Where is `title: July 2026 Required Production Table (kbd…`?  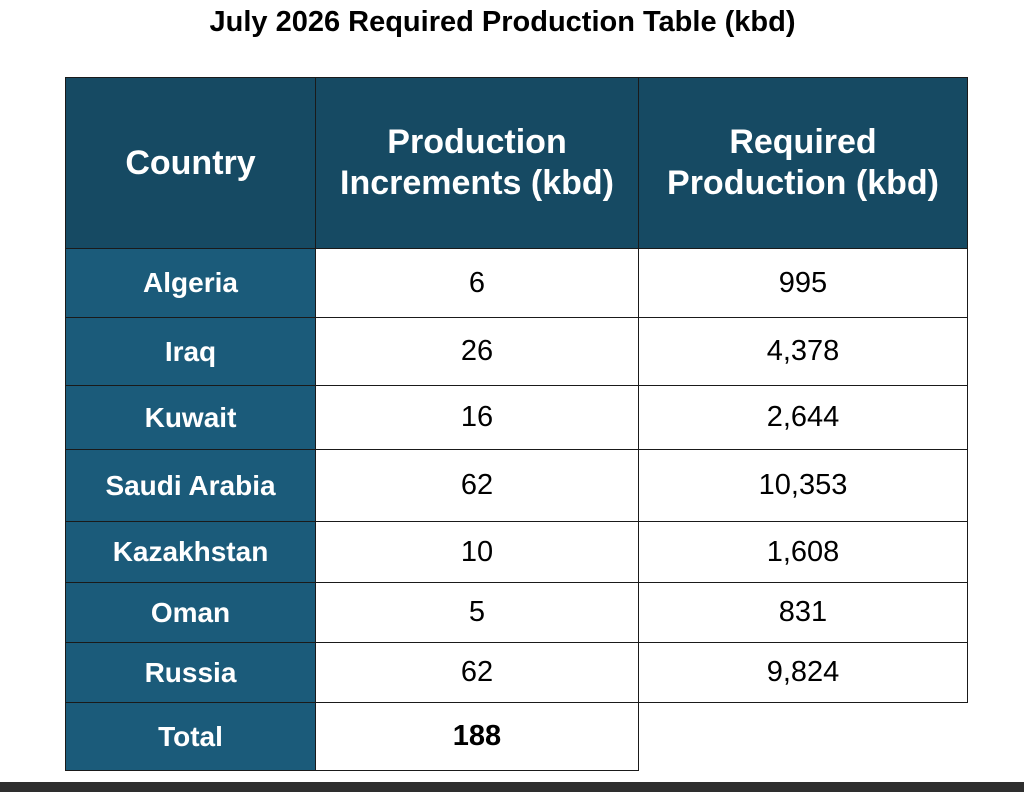
title: July 2026 Required Production Table (kbd… is located at coordinates (502, 22).